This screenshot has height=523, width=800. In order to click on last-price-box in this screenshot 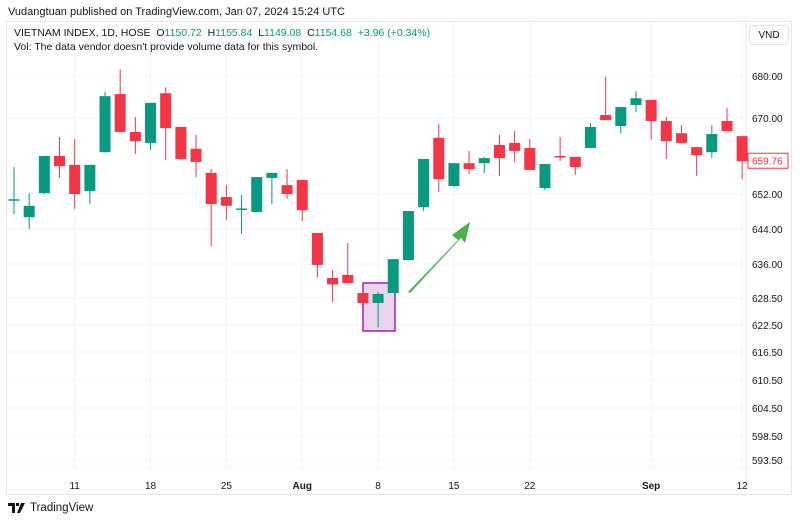, I will do `click(768, 160)`.